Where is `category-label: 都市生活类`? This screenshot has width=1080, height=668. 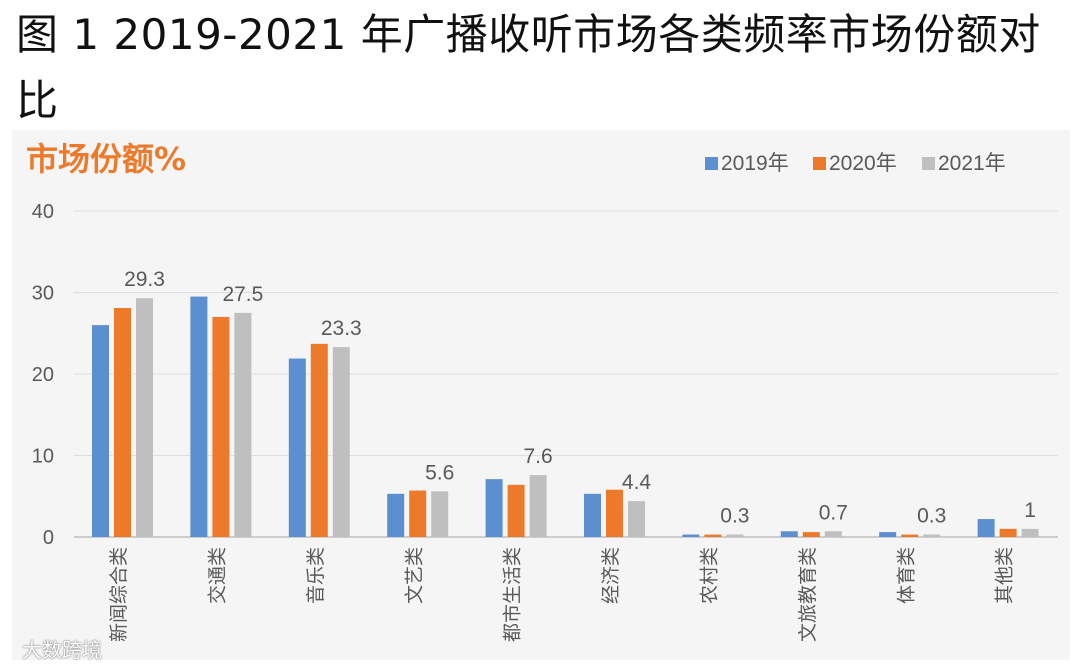
category-label: 都市生活类 is located at coordinates (513, 594).